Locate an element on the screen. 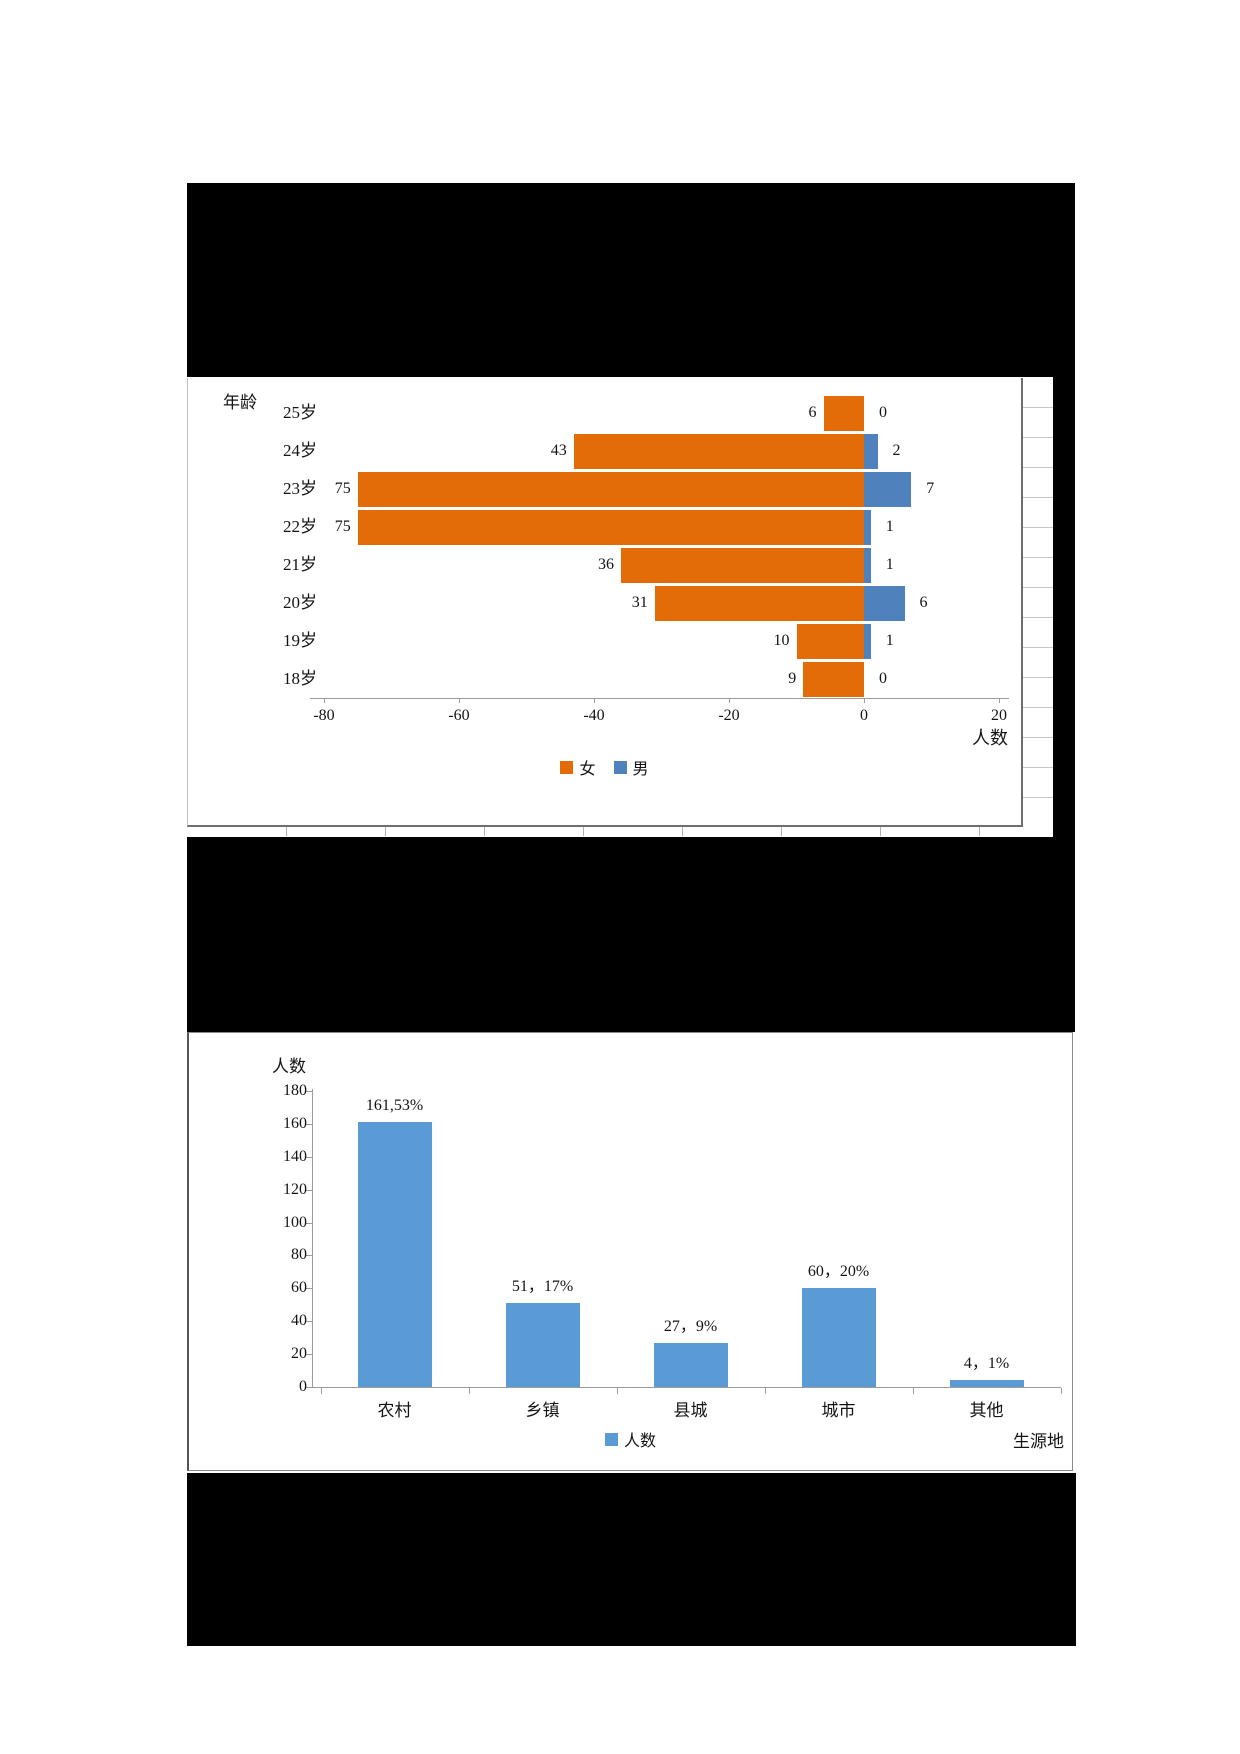 This screenshot has height=1754, width=1240. redacted-text-block-middle is located at coordinates (631, 934).